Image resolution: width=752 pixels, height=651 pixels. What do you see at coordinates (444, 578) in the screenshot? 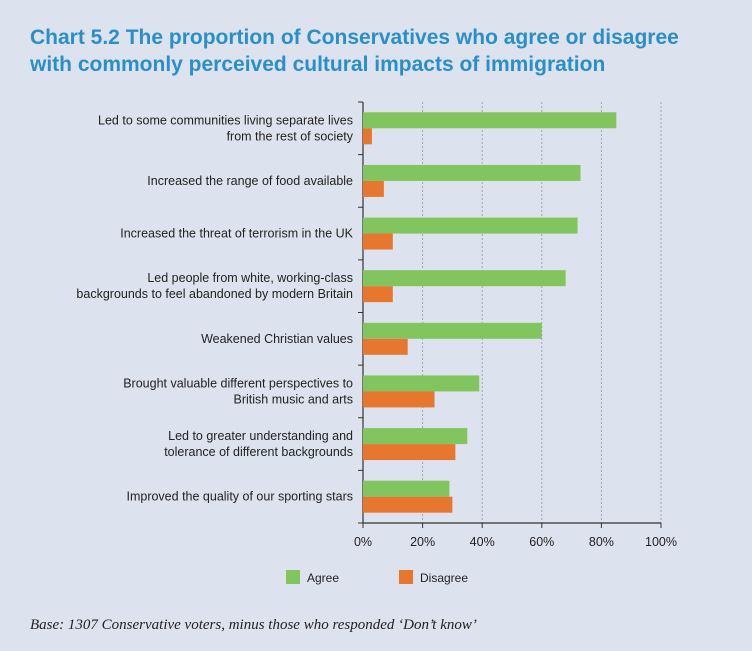
I see `legend-label-disagree: Disagree` at bounding box center [444, 578].